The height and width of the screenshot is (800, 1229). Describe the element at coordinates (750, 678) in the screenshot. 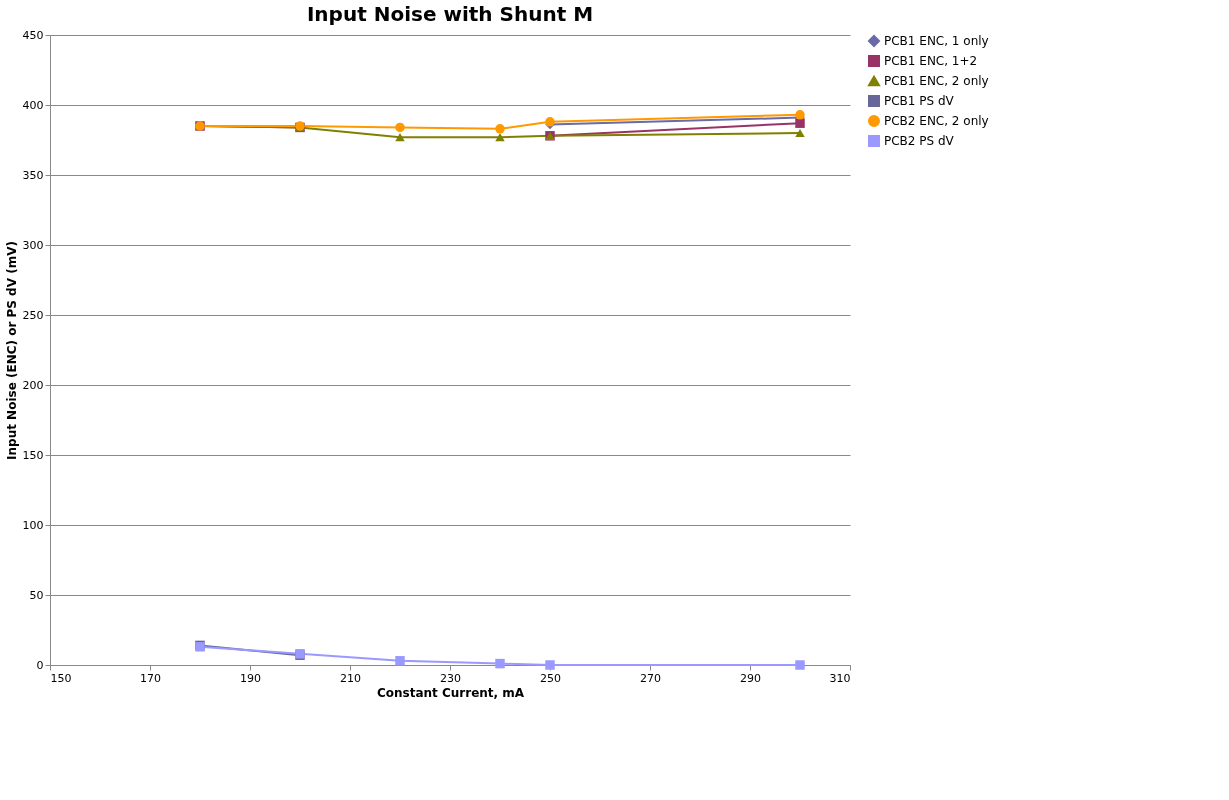

I see `x-tick-label: 290` at that location.